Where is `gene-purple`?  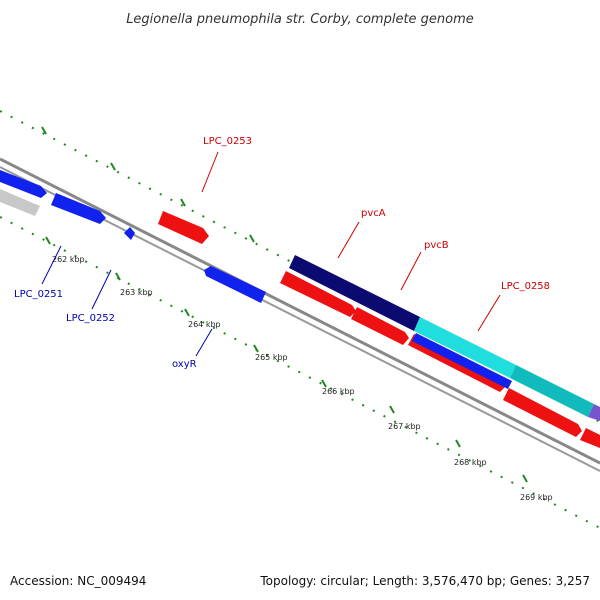
gene-purple is located at coordinates (594, 412).